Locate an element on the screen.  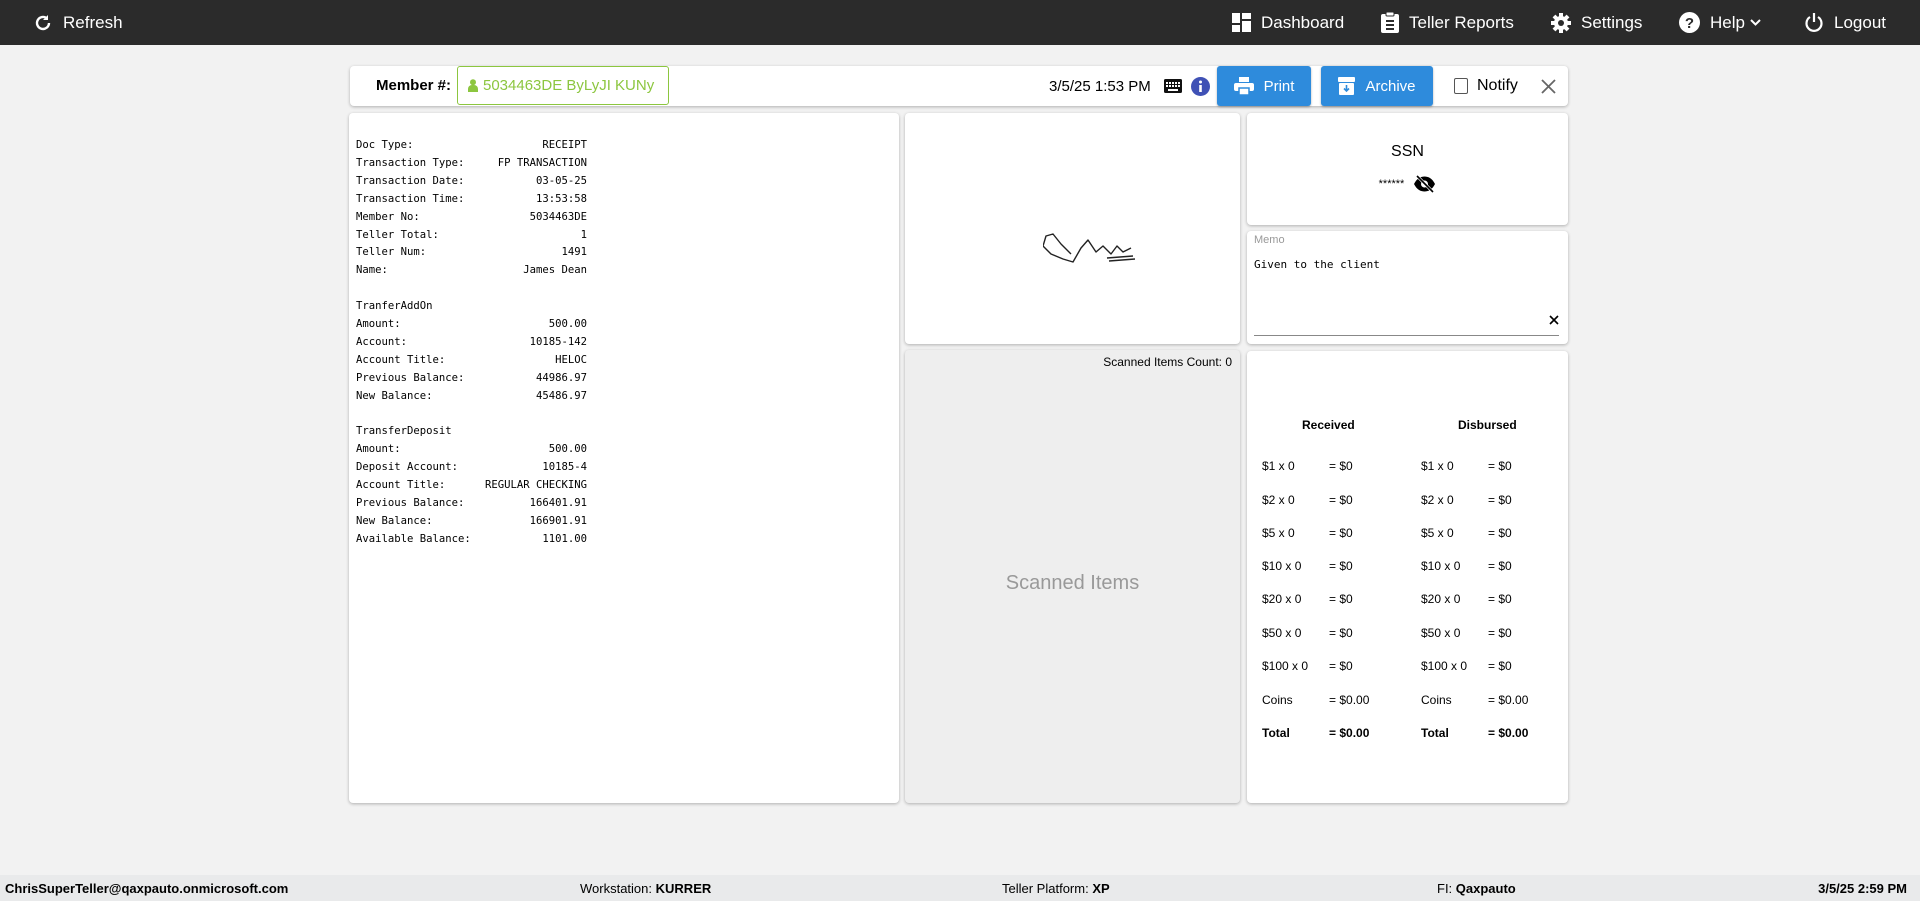
receipt-field-value: 166401.91 is located at coordinates (558, 503).